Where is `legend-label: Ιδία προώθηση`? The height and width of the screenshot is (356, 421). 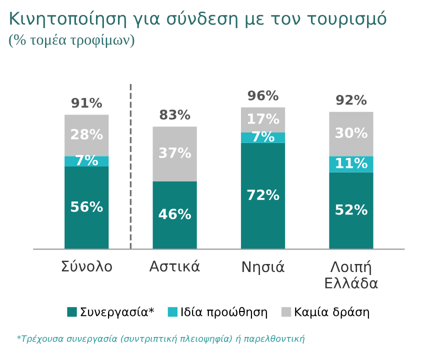 legend-label: Ιδία προώθηση is located at coordinates (224, 312).